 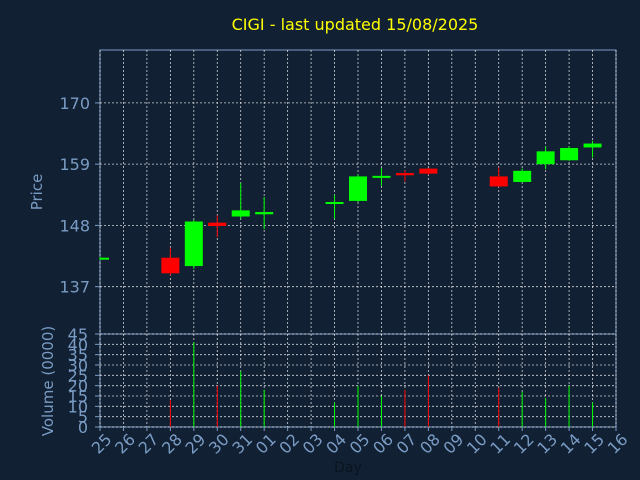 What do you see at coordinates (74, 103) in the screenshot?
I see `price-tick-label: 170` at bounding box center [74, 103].